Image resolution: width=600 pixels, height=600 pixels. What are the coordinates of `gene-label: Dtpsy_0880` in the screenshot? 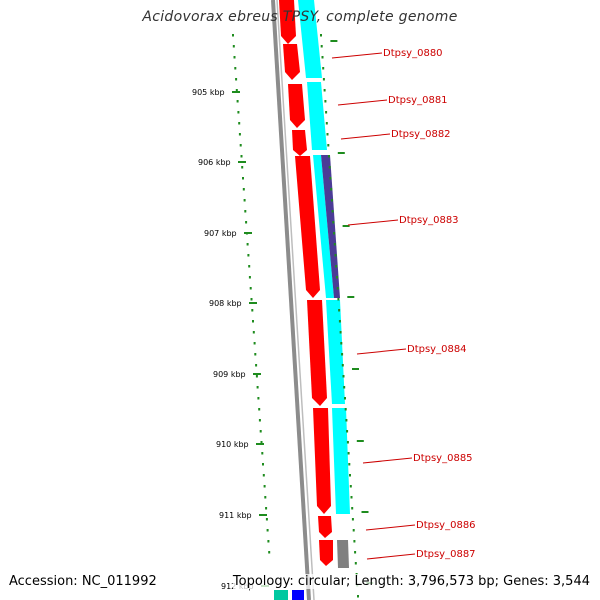 It's located at (413, 53).